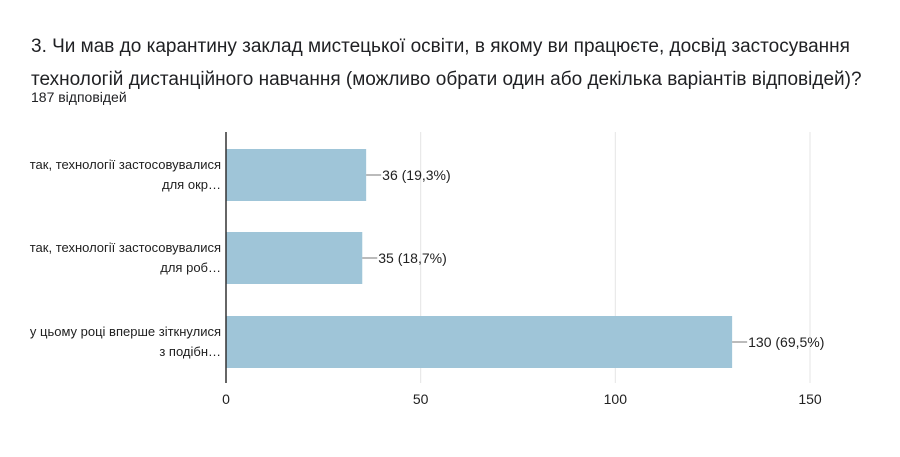 The height and width of the screenshot is (457, 900). What do you see at coordinates (416, 175) in the screenshot?
I see `data-label: 36 (19,3%)` at bounding box center [416, 175].